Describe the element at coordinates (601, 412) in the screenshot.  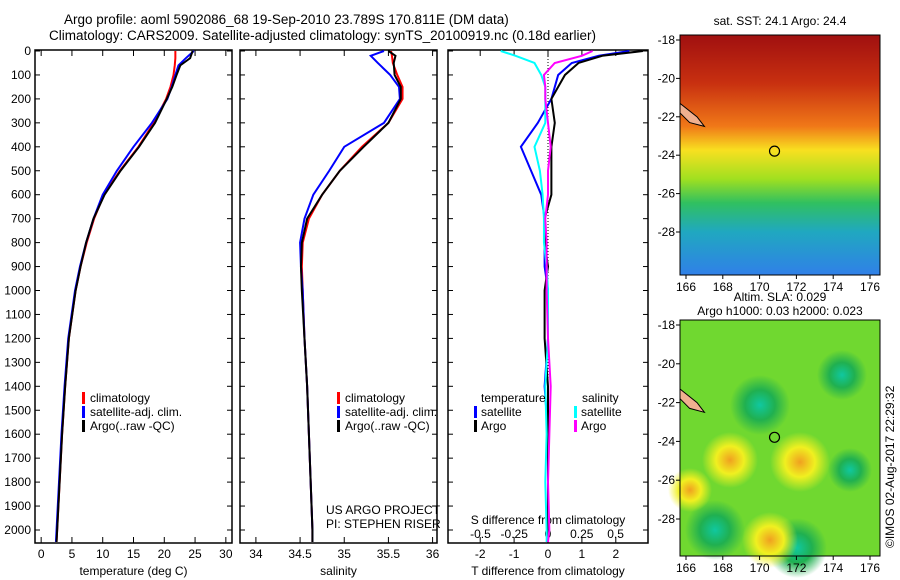
I see `legend-label: satellite` at that location.